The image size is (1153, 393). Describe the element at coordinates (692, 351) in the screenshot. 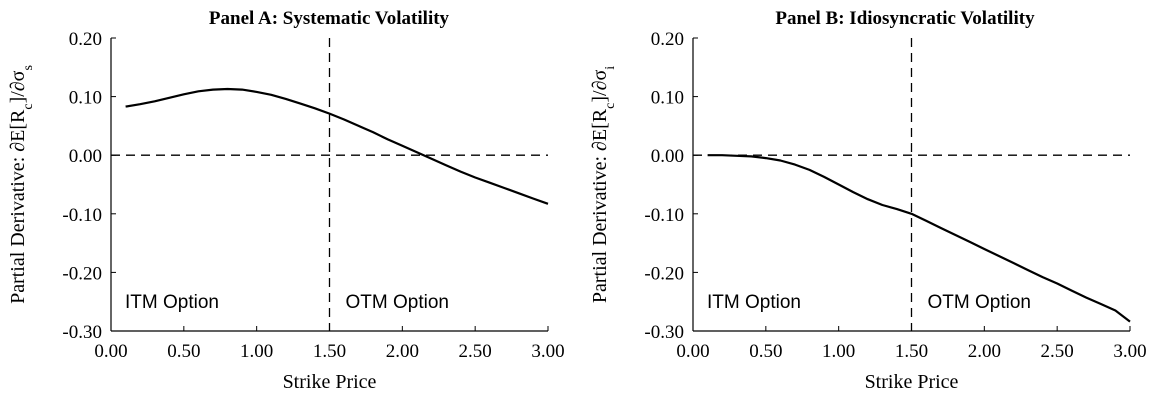

I see `panel-b-x-tick-label: 0.00` at that location.